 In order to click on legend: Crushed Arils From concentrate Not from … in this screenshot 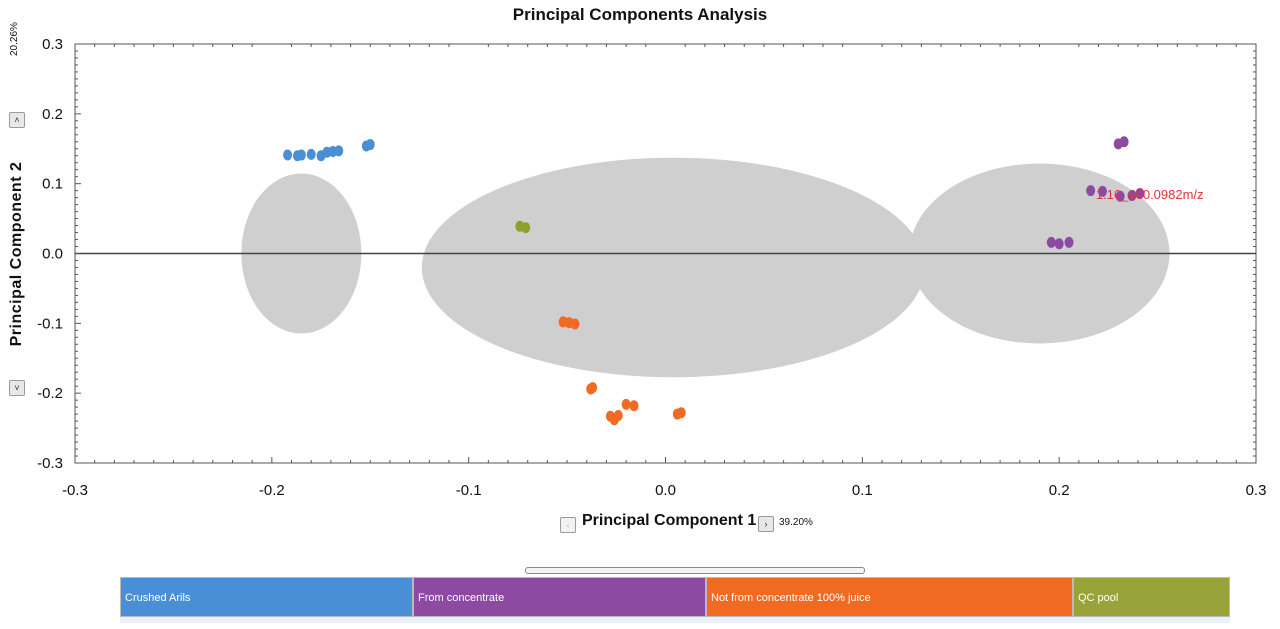, I will do `click(675, 600)`.